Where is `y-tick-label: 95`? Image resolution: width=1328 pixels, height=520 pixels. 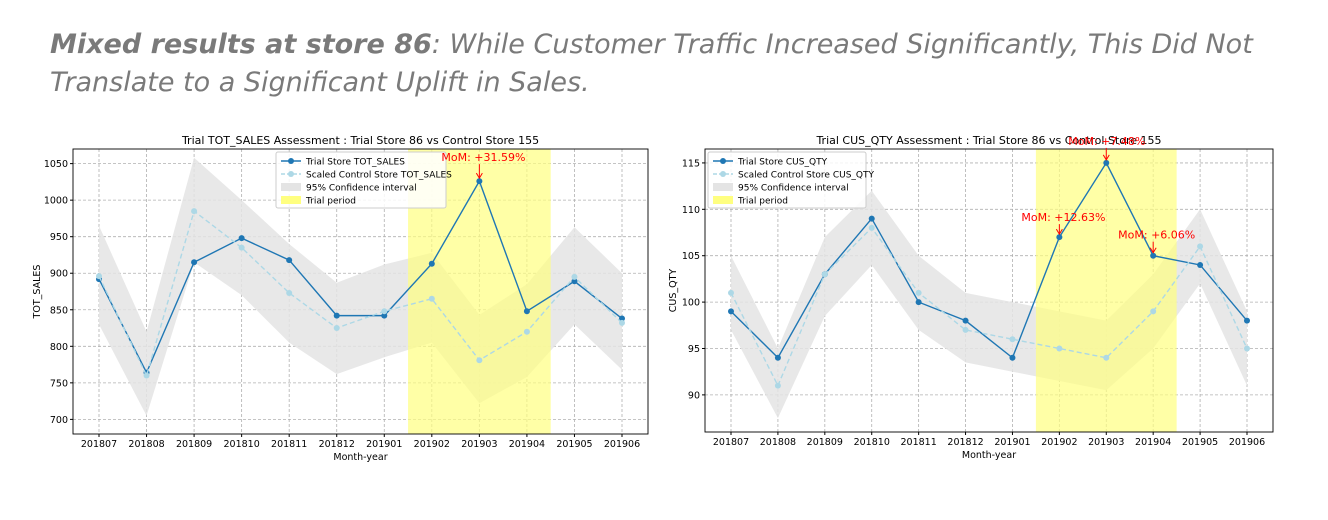
y-tick-label: 95 is located at coordinates (694, 349).